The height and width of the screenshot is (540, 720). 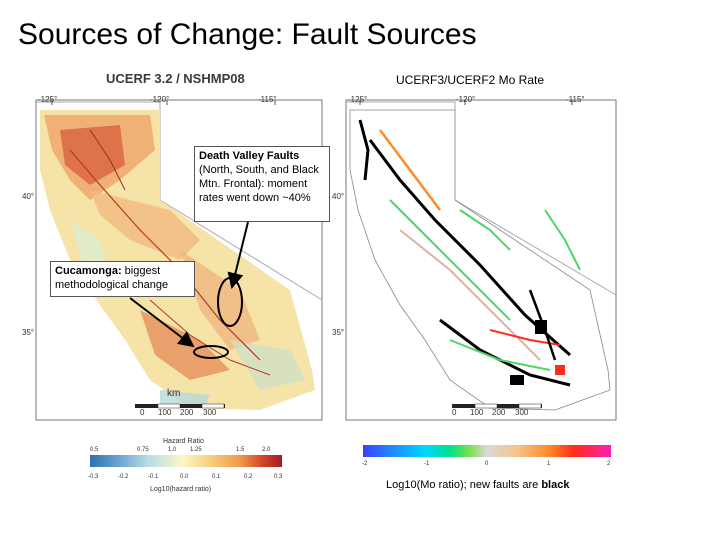 I want to click on right-colorbar-tick: 2, so click(x=609, y=464).